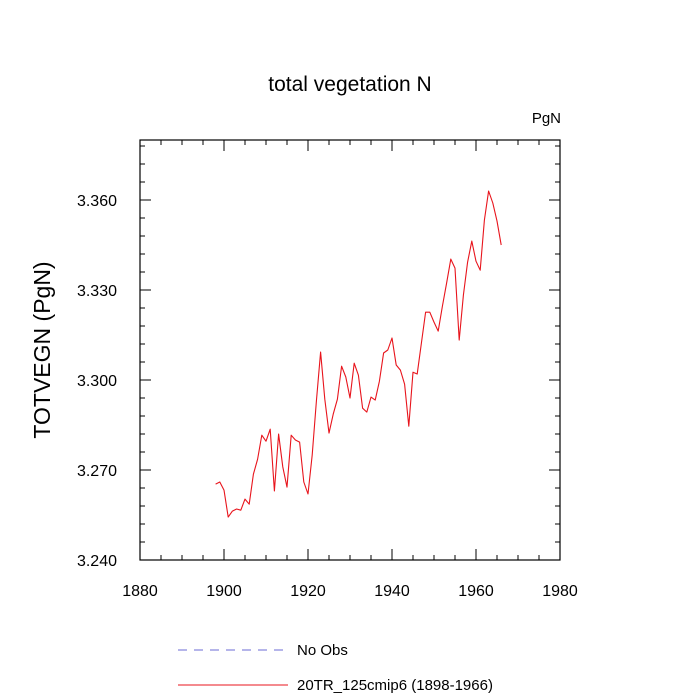 This screenshot has width=700, height=700. What do you see at coordinates (349, 84) in the screenshot?
I see `chart-title: total vegetation N` at bounding box center [349, 84].